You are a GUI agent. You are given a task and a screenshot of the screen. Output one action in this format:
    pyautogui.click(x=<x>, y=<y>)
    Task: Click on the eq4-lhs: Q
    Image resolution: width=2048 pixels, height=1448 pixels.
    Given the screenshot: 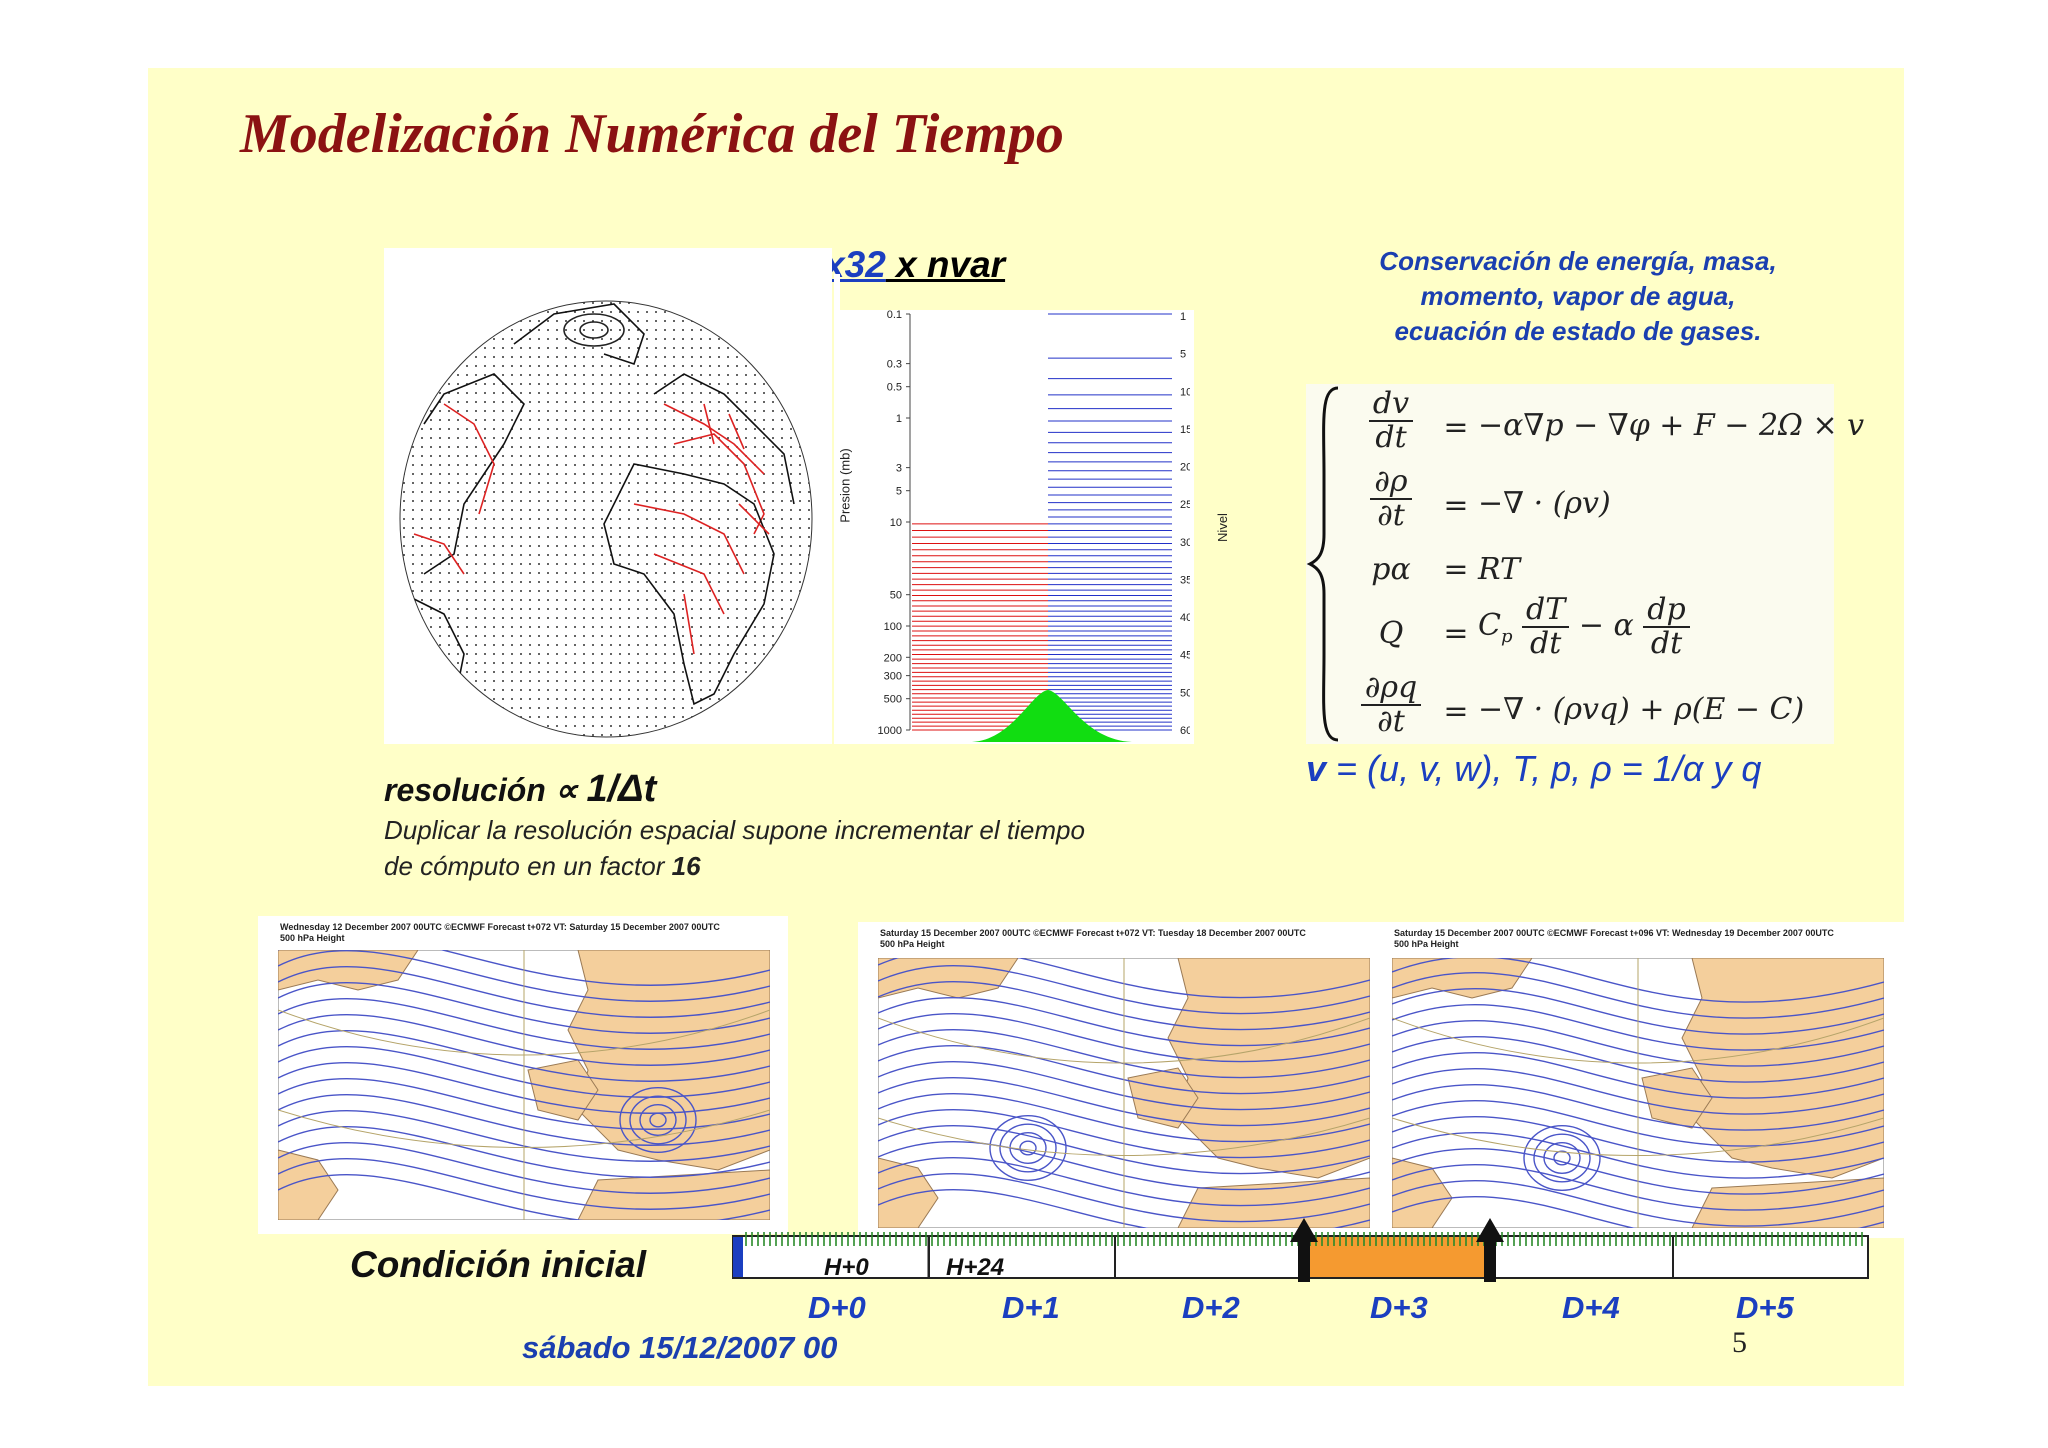 What is the action you would take?
    pyautogui.click(x=1391, y=633)
    